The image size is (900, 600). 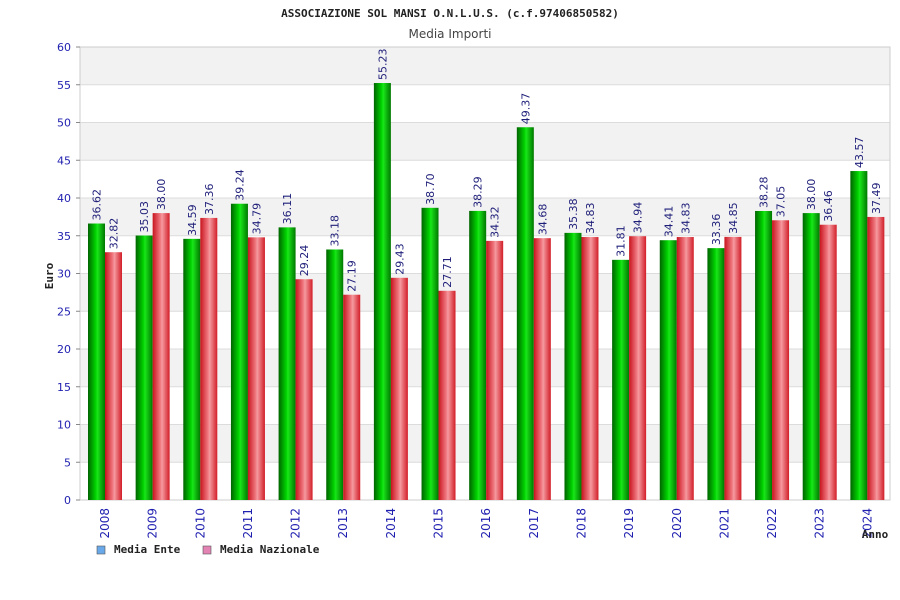 What do you see at coordinates (64, 236) in the screenshot?
I see `y-tick-label: 35` at bounding box center [64, 236].